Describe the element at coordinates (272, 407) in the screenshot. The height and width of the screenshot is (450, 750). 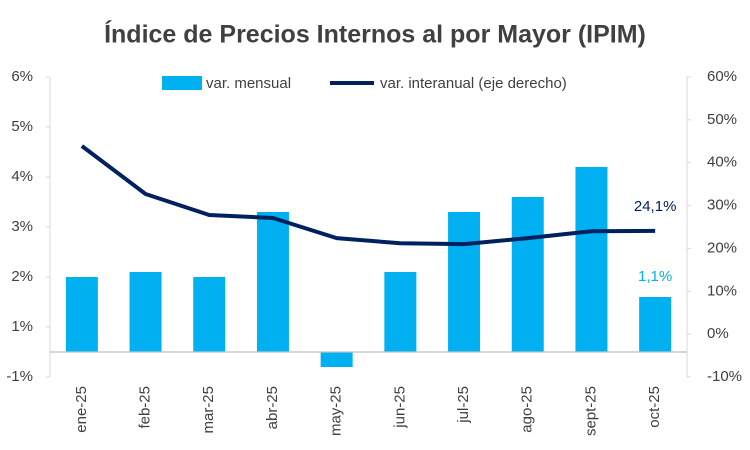
I see `x-tick-label: abr-25` at that location.